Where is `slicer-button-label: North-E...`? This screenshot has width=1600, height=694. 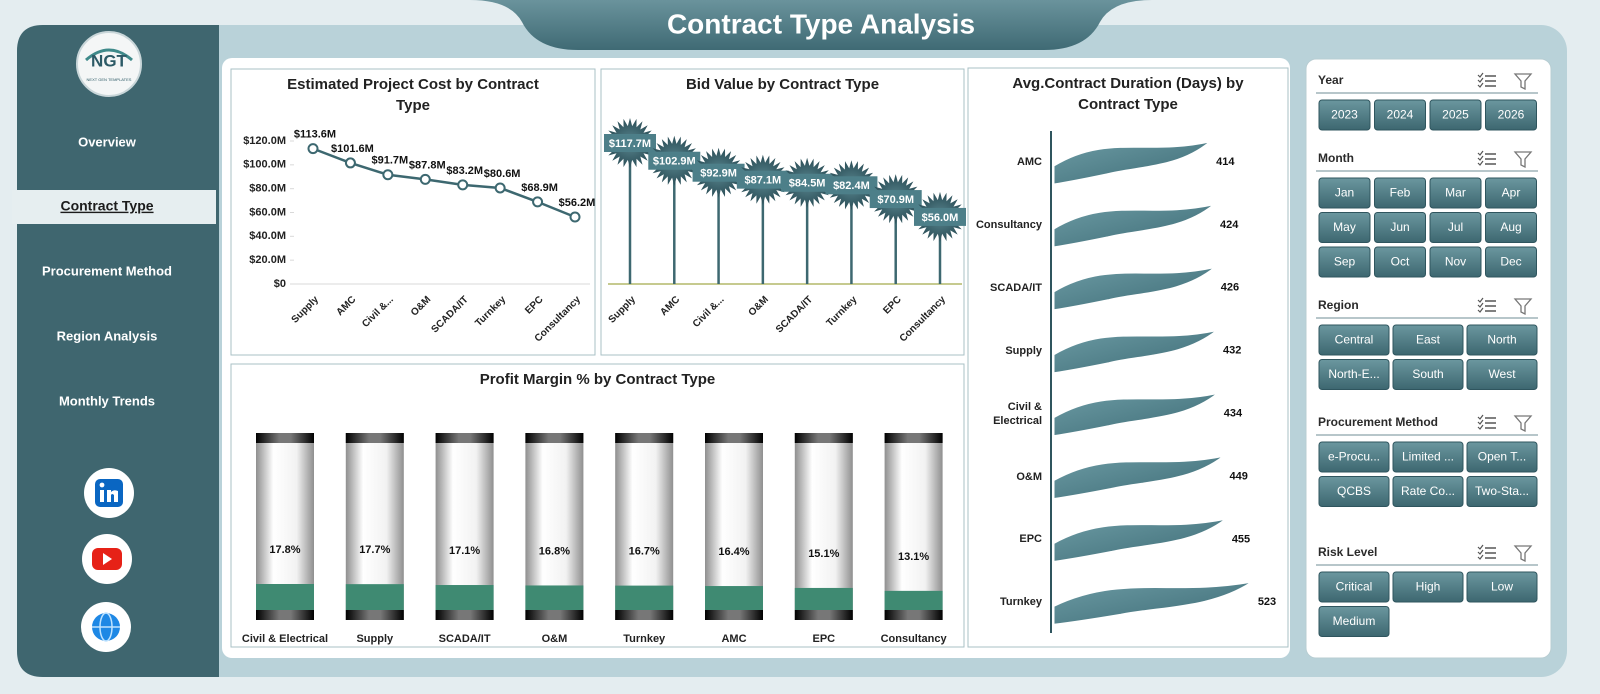 slicer-button-label: North-E... is located at coordinates (1353, 374).